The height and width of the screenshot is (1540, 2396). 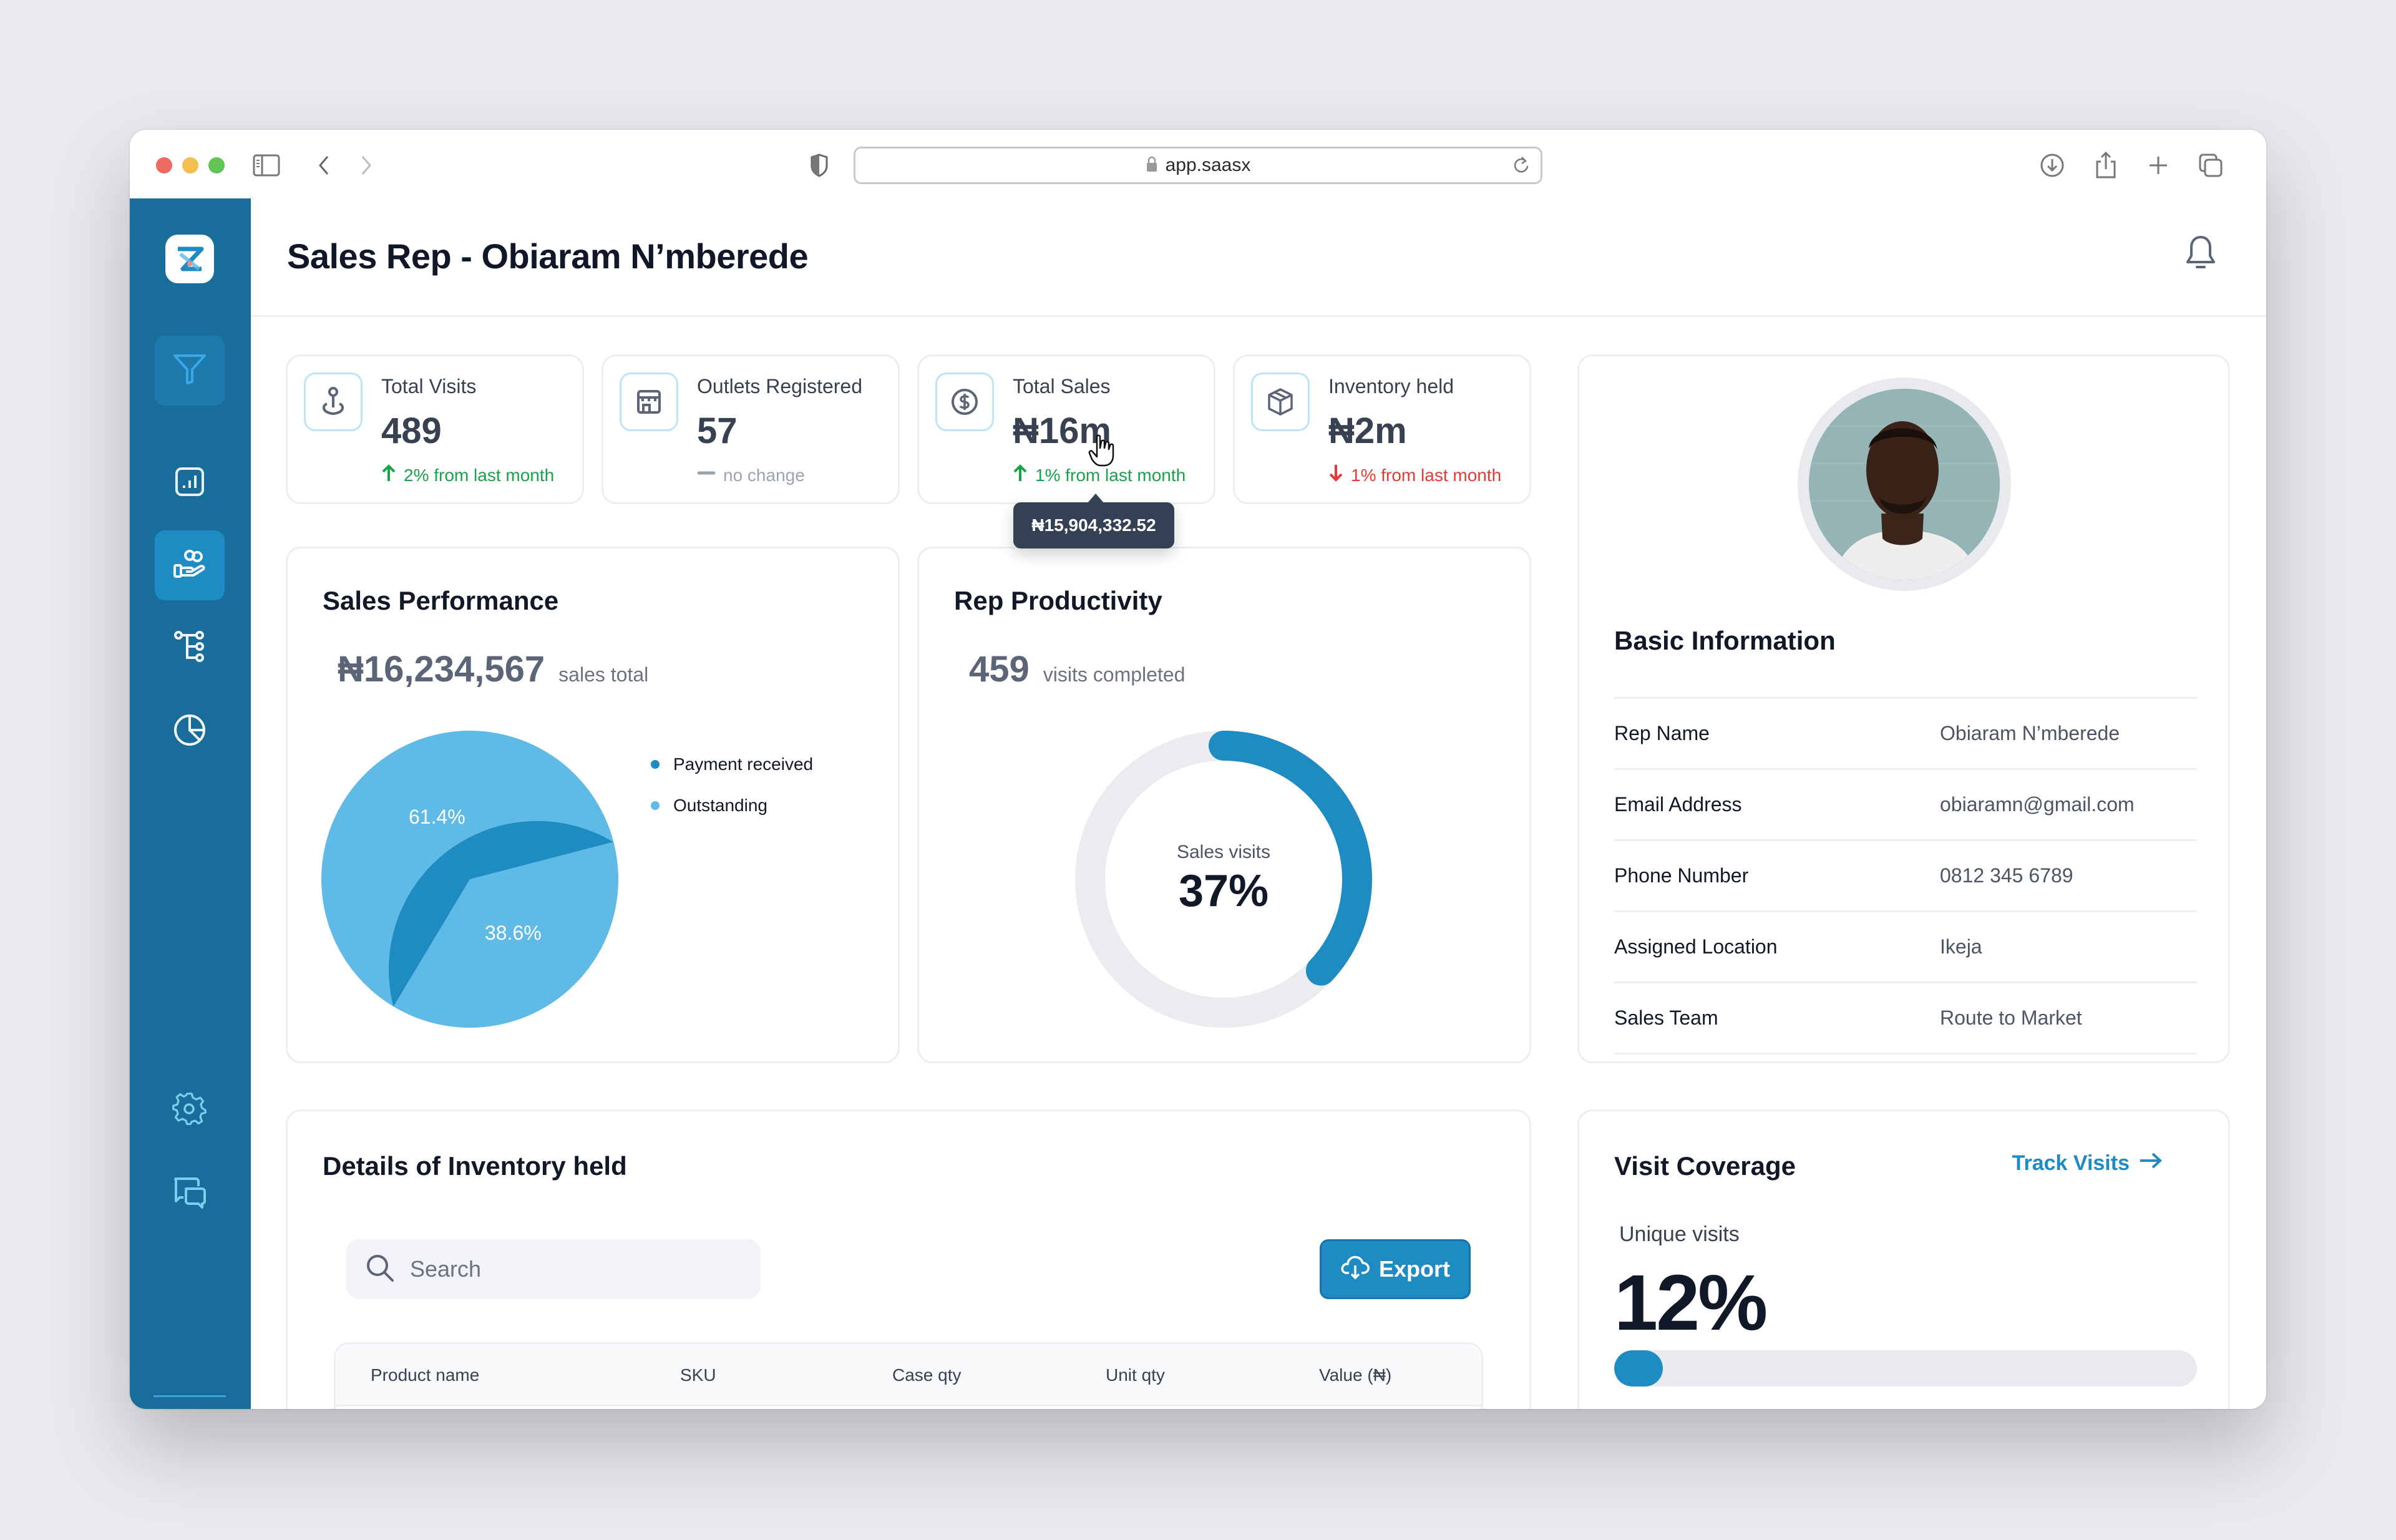 What do you see at coordinates (437, 817) in the screenshot?
I see `pie-label-payment: 61.4%` at bounding box center [437, 817].